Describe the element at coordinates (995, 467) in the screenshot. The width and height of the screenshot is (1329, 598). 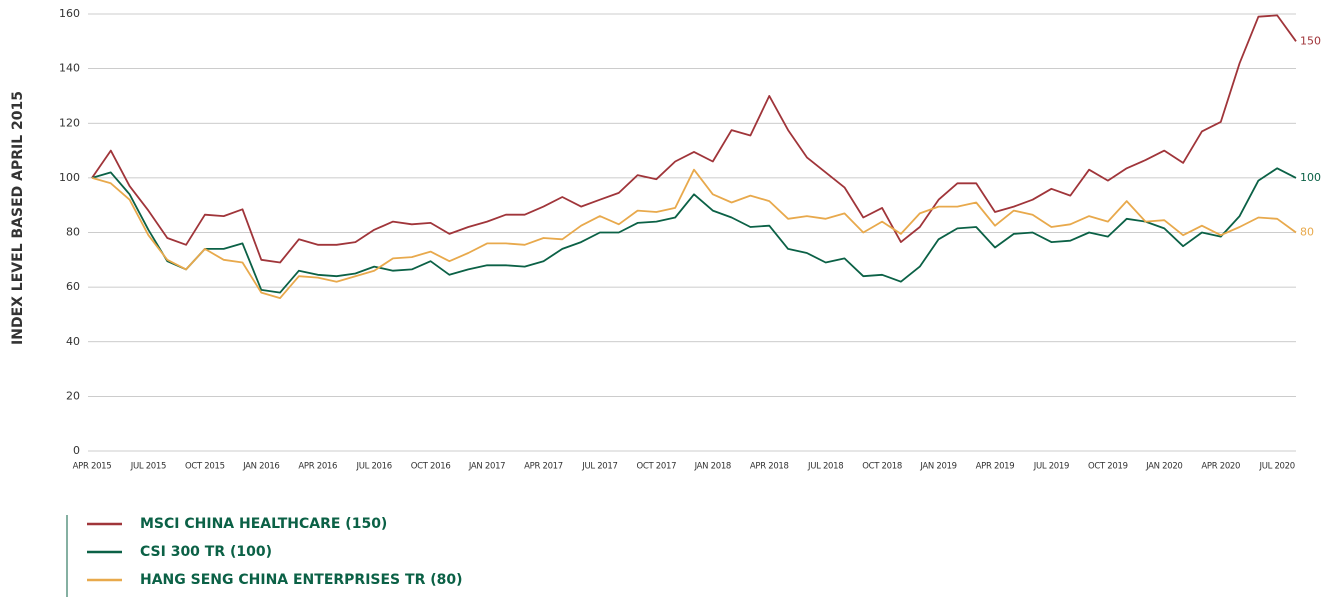
I see `x-tick-label: APR 2019` at that location.